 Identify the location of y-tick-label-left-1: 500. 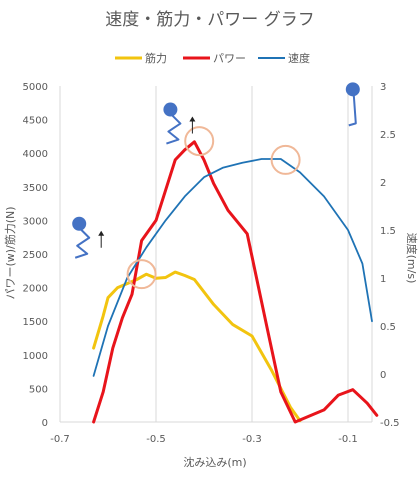
(38, 389).